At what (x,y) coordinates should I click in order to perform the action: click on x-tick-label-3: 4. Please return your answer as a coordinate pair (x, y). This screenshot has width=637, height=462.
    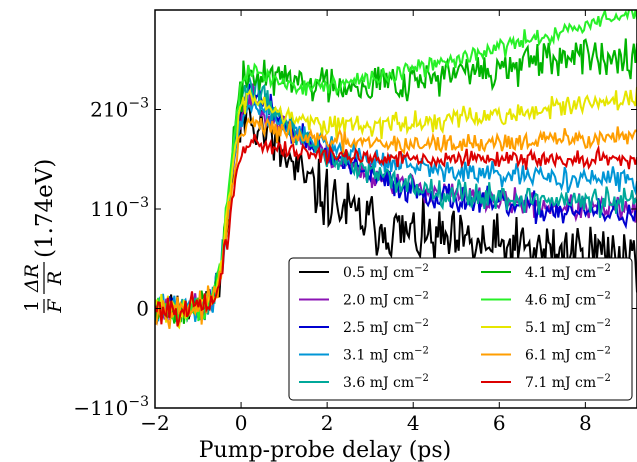
    Looking at the image, I should click on (413, 423).